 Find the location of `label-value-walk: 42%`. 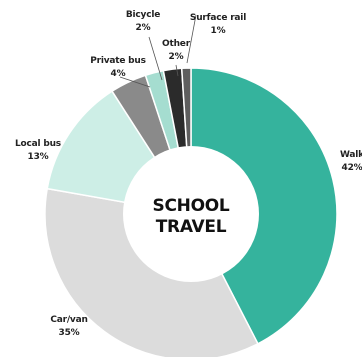

label-value-walk: 42% is located at coordinates (352, 168).